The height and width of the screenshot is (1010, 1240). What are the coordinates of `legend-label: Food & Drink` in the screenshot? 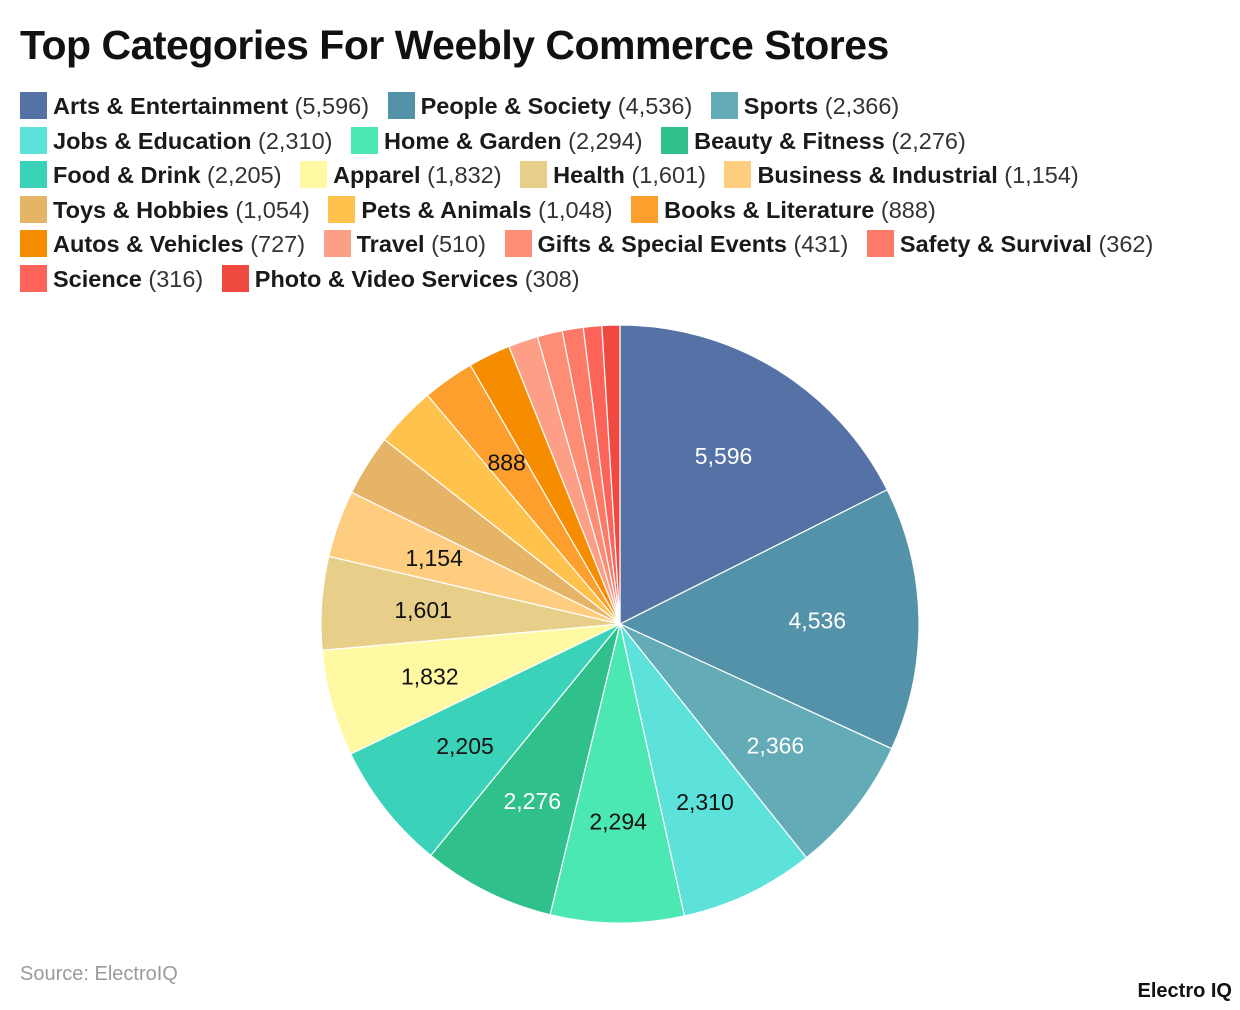 It's located at (127, 175).